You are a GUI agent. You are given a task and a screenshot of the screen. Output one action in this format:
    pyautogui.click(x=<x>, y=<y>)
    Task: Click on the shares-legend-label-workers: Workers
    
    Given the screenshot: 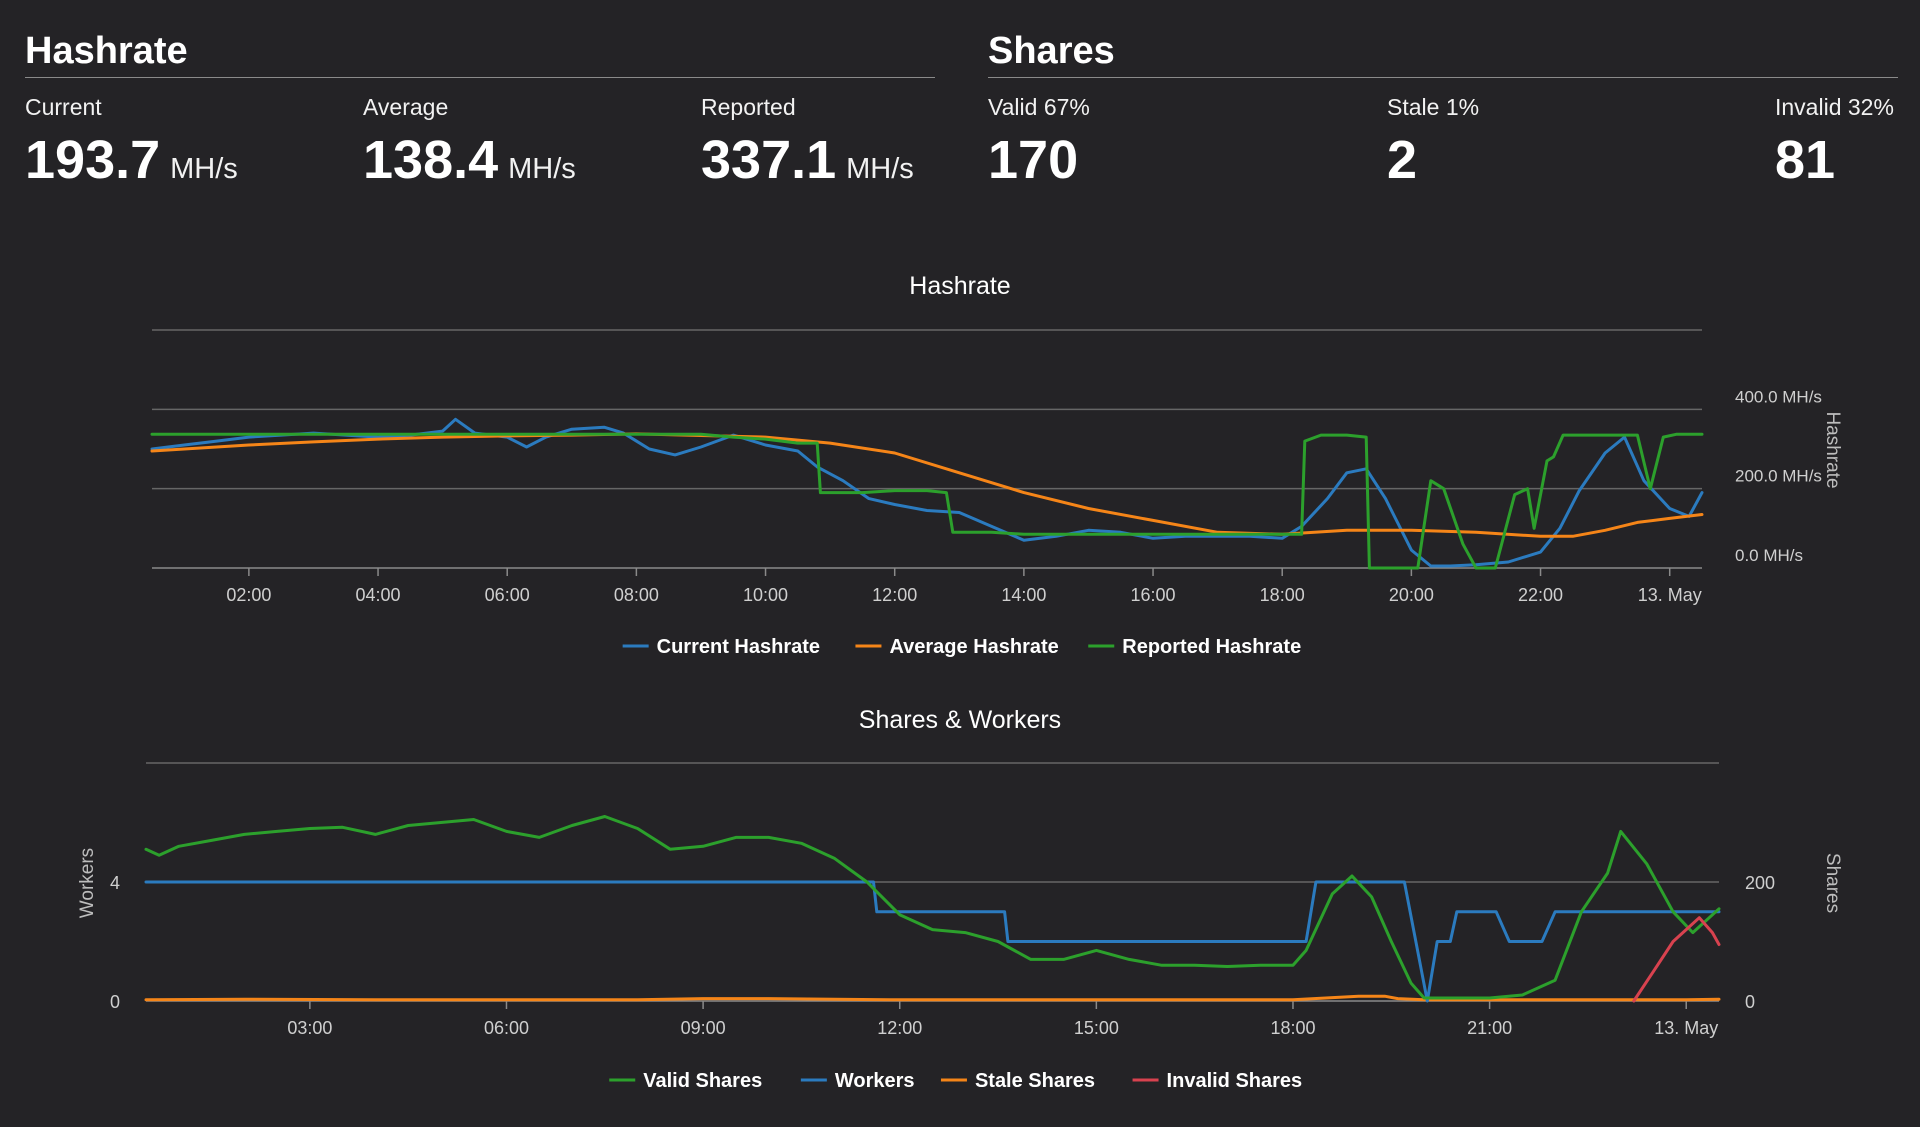 What is the action you would take?
    pyautogui.click(x=875, y=1081)
    